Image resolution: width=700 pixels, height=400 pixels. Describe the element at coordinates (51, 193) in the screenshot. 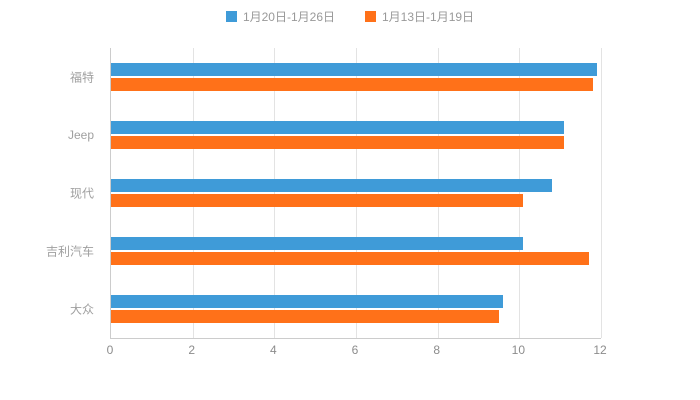

I see `y-axis-labels: 福特 Jeep 现代吉利汽车大众` at that location.